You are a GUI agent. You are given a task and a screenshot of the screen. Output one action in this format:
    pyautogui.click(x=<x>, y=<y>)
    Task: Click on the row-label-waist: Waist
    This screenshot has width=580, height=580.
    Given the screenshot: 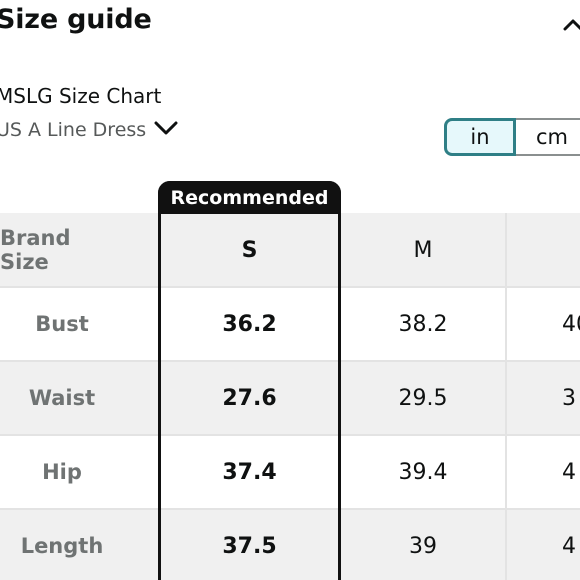 What is the action you would take?
    pyautogui.click(x=62, y=398)
    